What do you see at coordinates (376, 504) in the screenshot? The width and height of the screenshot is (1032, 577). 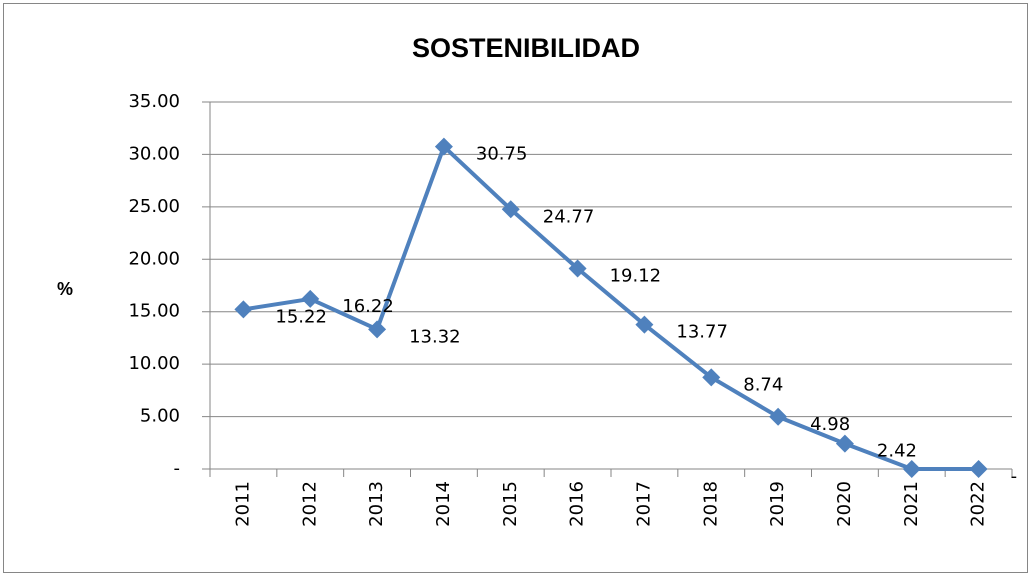 I see `x-tick-label: 2013` at bounding box center [376, 504].